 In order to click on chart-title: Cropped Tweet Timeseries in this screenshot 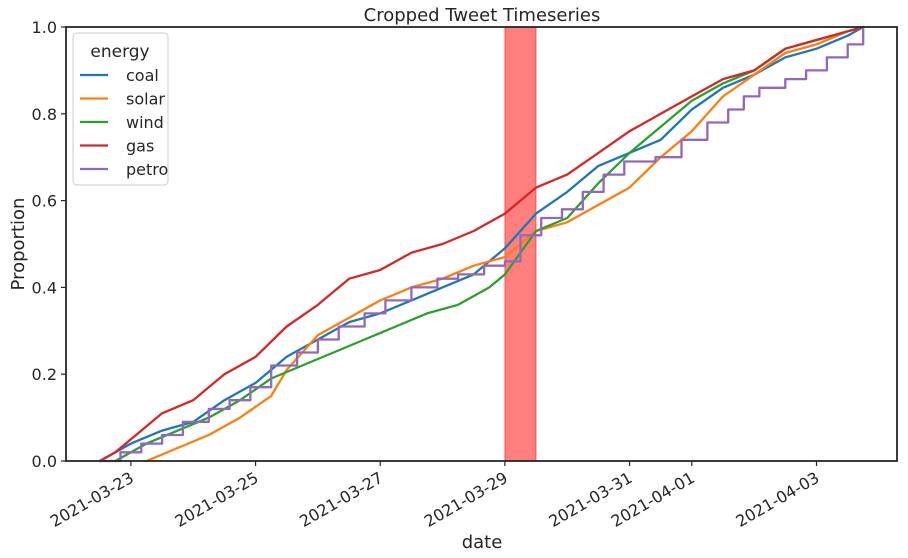, I will do `click(482, 15)`.